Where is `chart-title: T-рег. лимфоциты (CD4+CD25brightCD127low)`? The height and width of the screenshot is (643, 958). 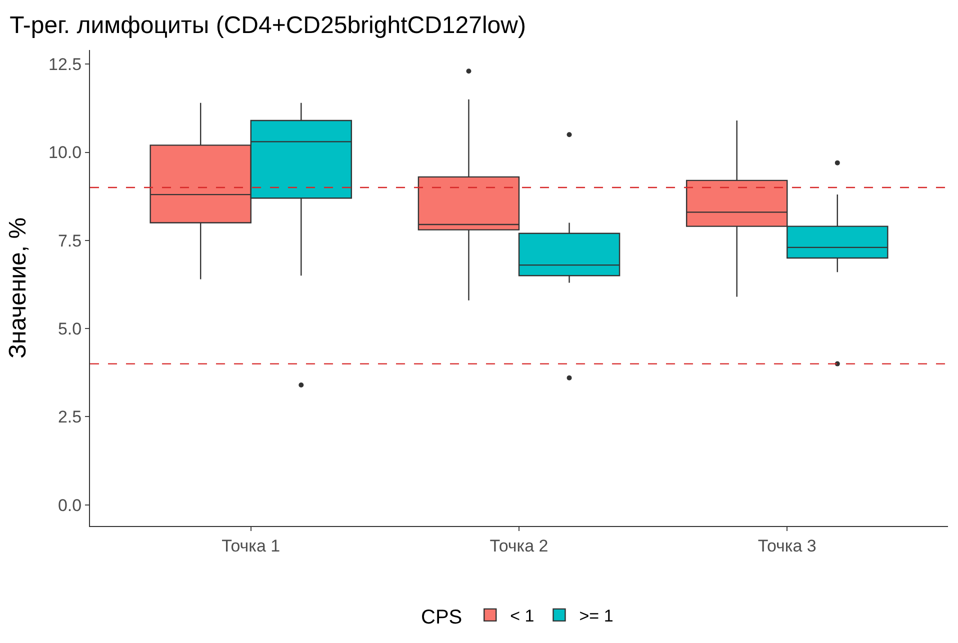
chart-title: T-рег. лимфоциты (CD4+CD25brightCD127low) is located at coordinates (268, 25).